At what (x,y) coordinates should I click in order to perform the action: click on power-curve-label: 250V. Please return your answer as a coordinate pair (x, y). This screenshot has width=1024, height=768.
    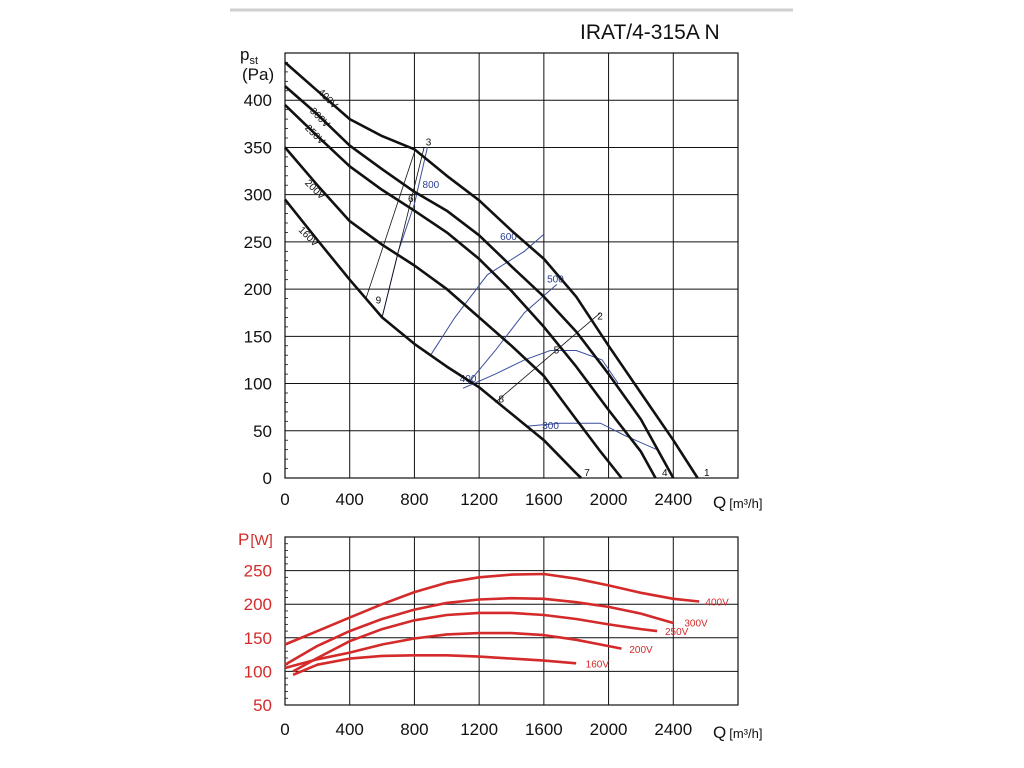
    Looking at the image, I should click on (677, 632).